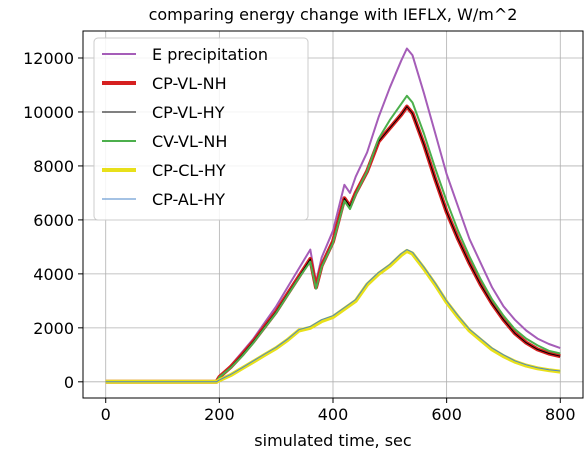  What do you see at coordinates (188, 112) in the screenshot?
I see `legend-label: CP-VL-HY` at bounding box center [188, 112].